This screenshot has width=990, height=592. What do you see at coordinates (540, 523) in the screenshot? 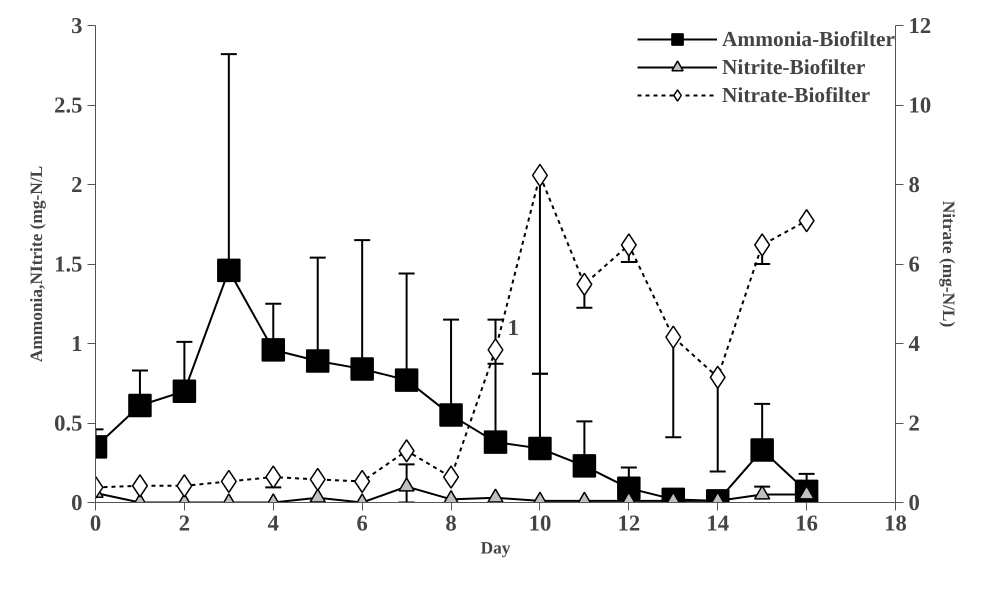
I see `x-tick-label: 10` at bounding box center [540, 523].